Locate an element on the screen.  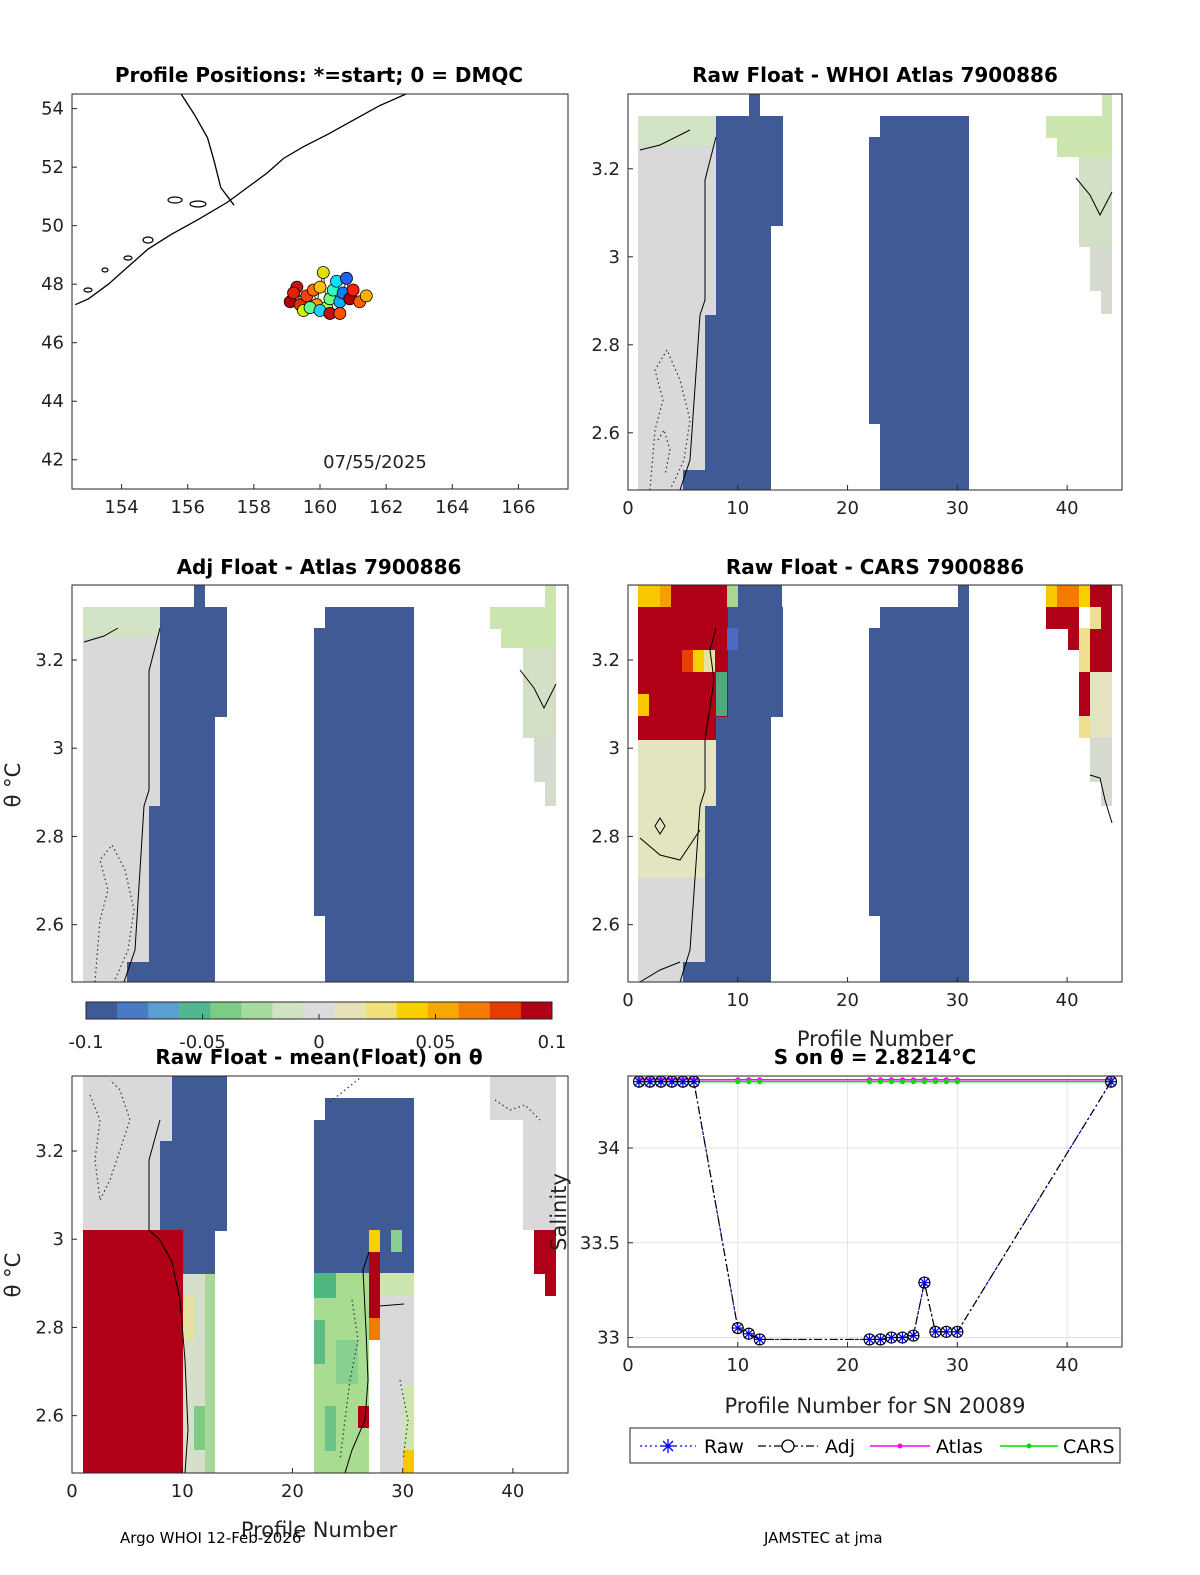
x-tick-label: 156 is located at coordinates (188, 507).